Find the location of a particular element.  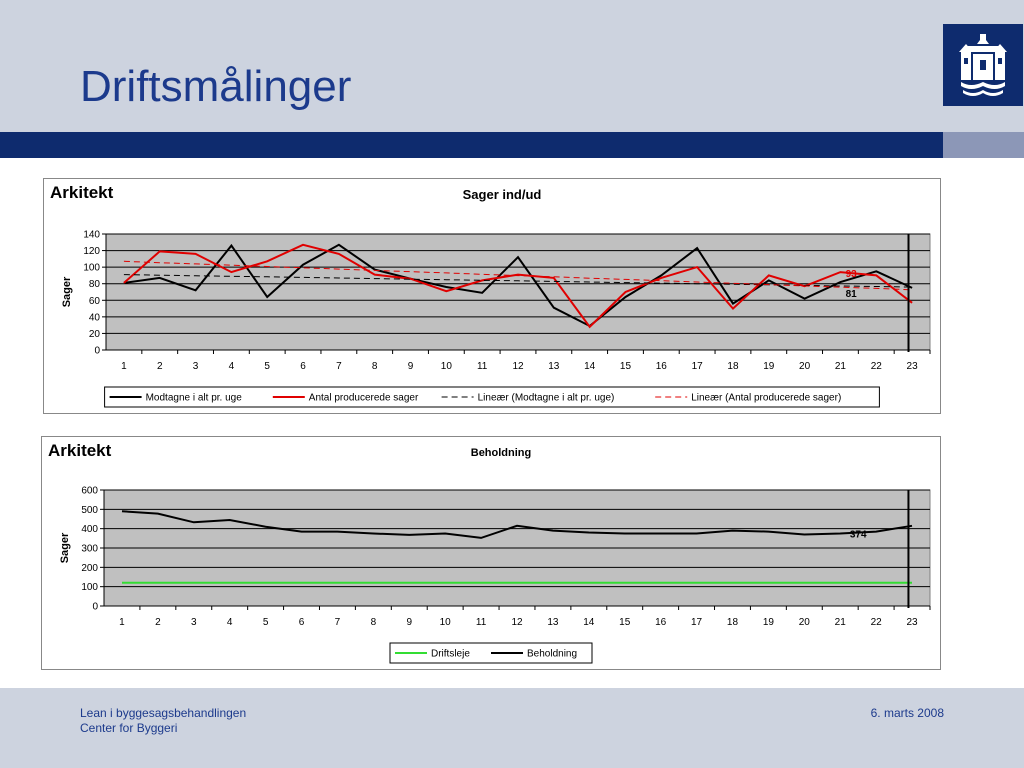

y-tick-label: 500 is located at coordinates (89, 510).